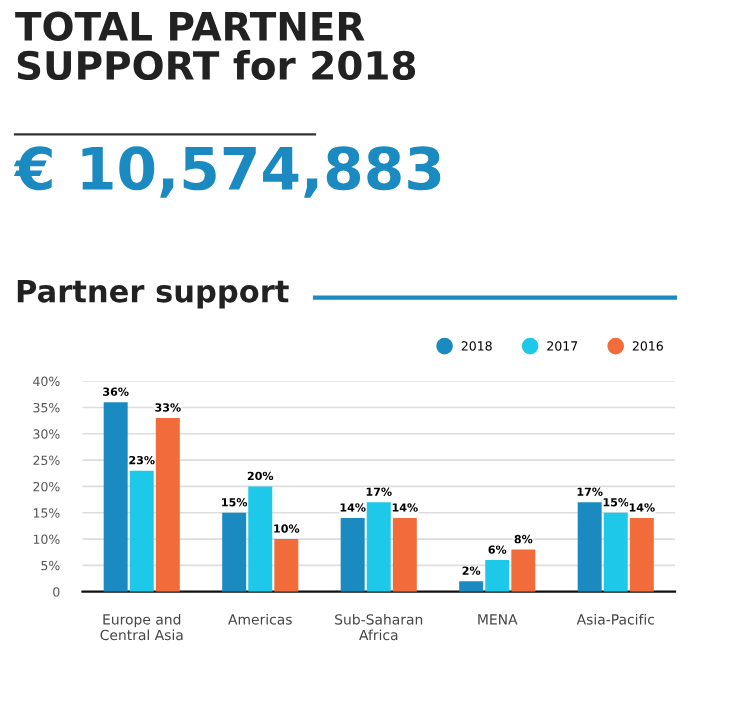 Image resolution: width=750 pixels, height=726 pixels. I want to click on chart-title: Partner support, so click(153, 294).